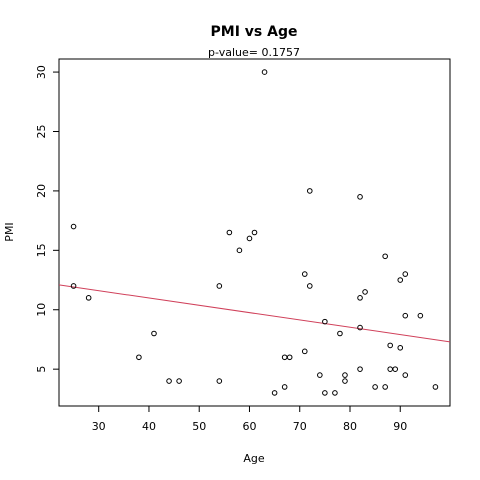  Describe the element at coordinates (149, 426) in the screenshot. I see `x-tick-label: 40` at that location.